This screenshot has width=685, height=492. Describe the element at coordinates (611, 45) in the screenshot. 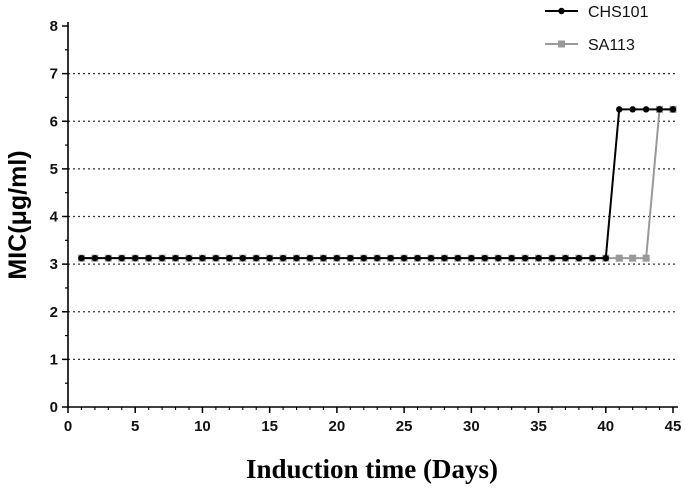

I see `legend-label-sa113: SA113` at that location.